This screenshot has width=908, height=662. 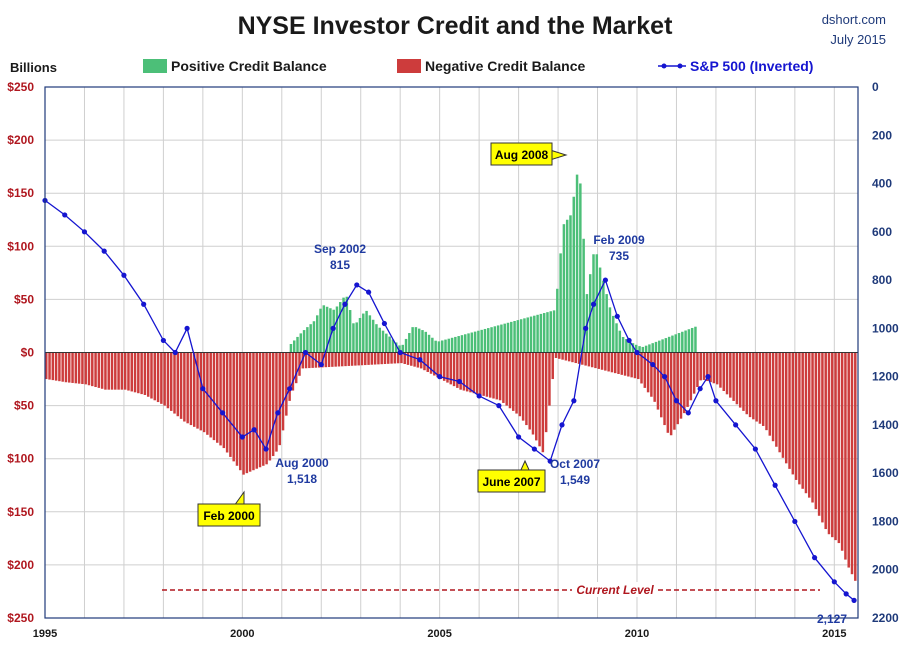 I want to click on callout-aug2008: Aug 2008, so click(x=529, y=154).